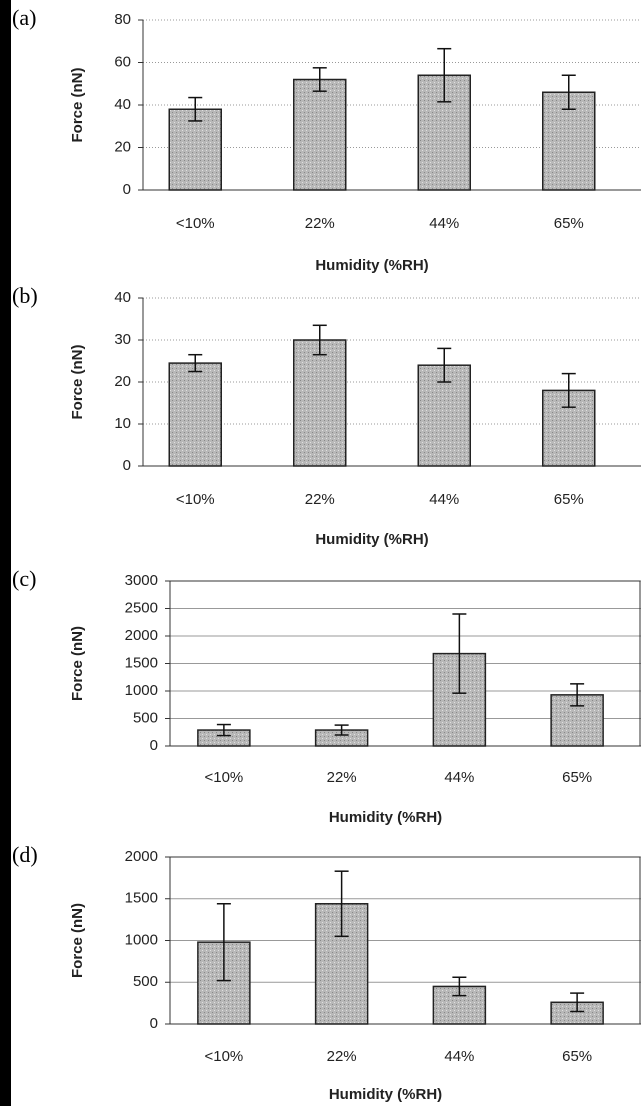  Describe the element at coordinates (122, 339) in the screenshot. I see `y-tick-label: 30` at that location.